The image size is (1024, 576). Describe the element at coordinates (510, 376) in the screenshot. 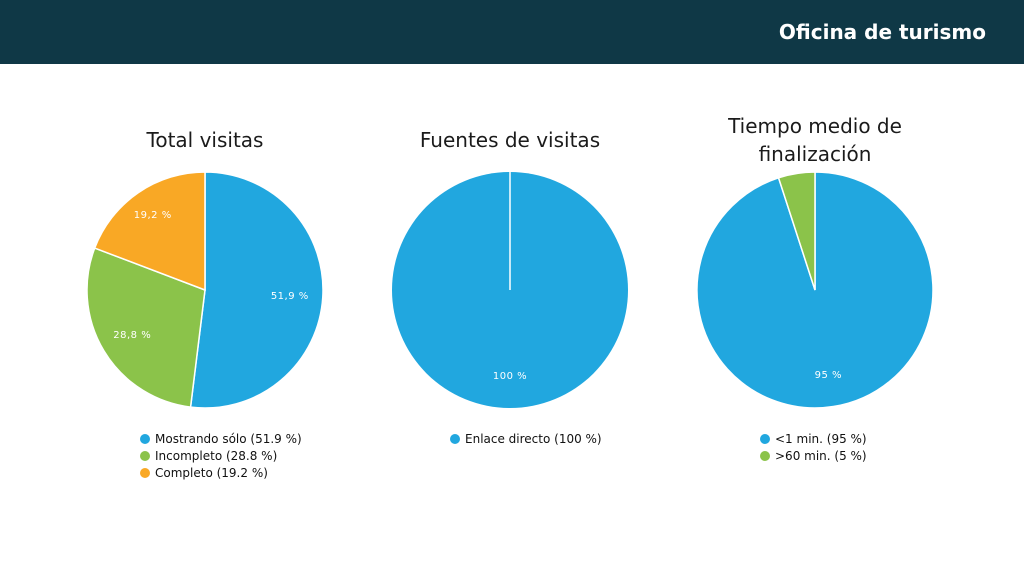

I see `slice-data-label: 100 %` at that location.